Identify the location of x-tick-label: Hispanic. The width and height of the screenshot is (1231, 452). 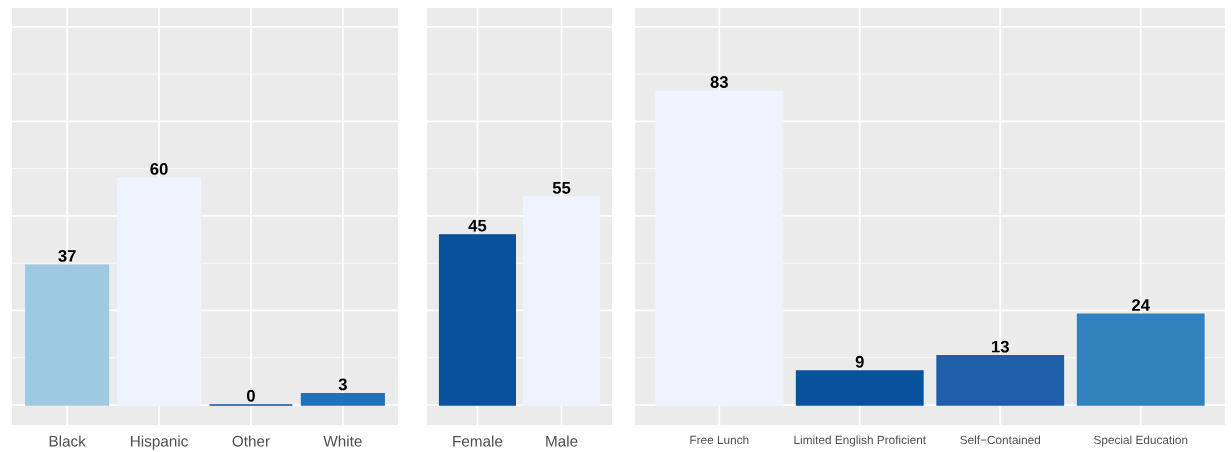
(159, 442).